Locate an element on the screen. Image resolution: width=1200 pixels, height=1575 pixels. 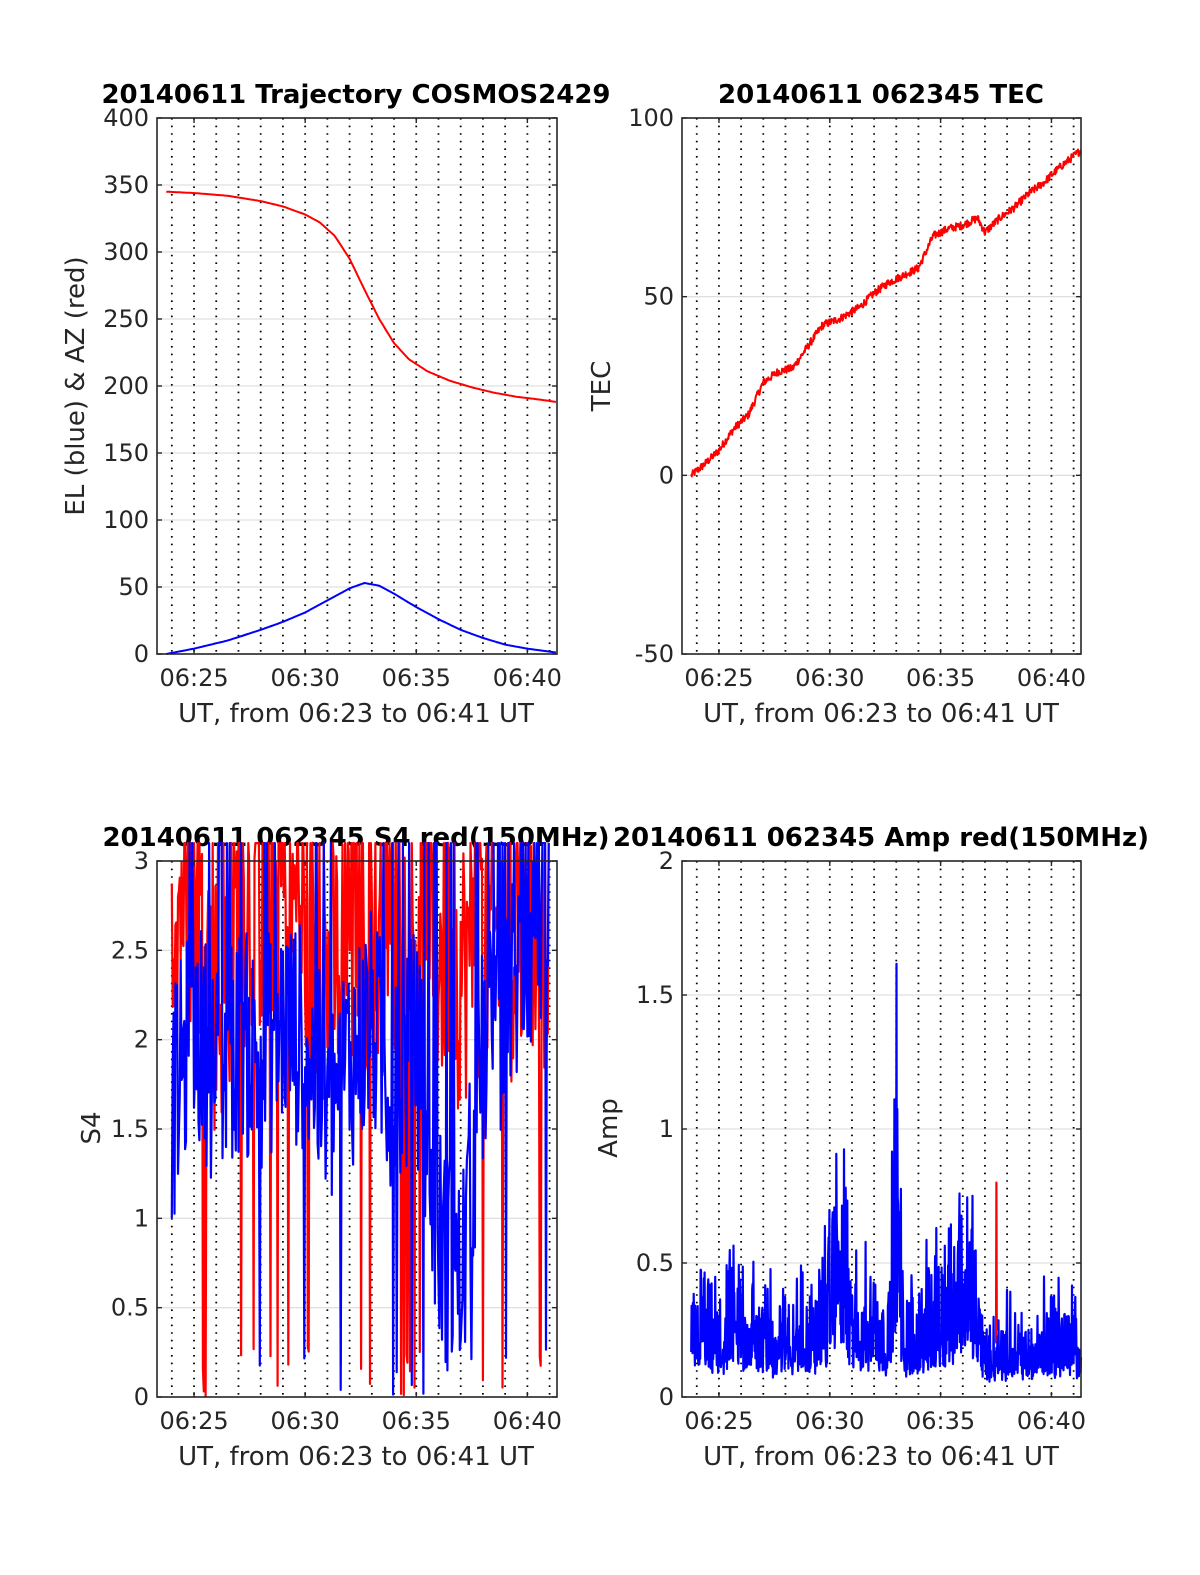
amp-ytick-label: 2 is located at coordinates (666, 861).